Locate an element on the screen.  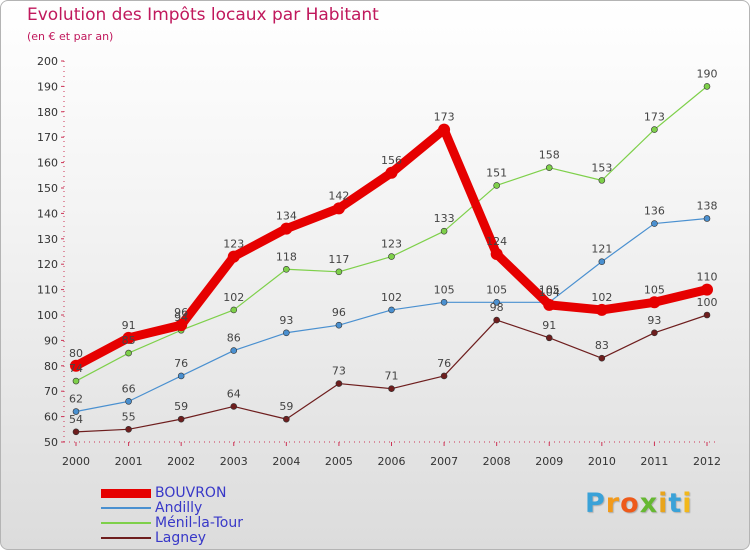
x-tick-label: 2004 is located at coordinates (286, 461).